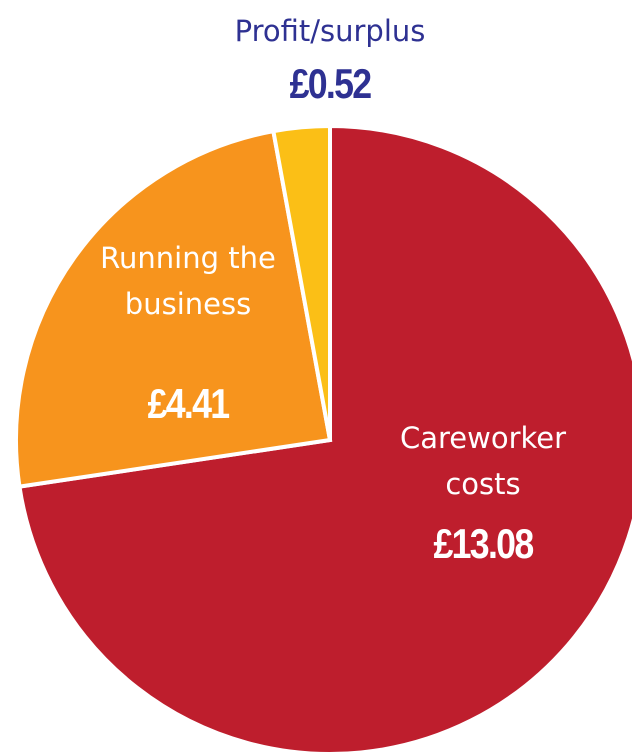 The image size is (632, 754). I want to click on value-label: £13.08, so click(484, 543).